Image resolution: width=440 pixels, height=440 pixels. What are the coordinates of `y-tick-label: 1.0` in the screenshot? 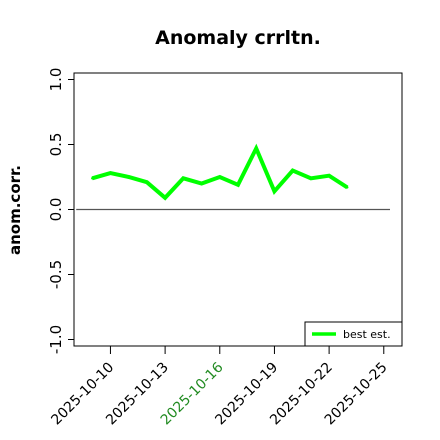 It's located at (56, 80).